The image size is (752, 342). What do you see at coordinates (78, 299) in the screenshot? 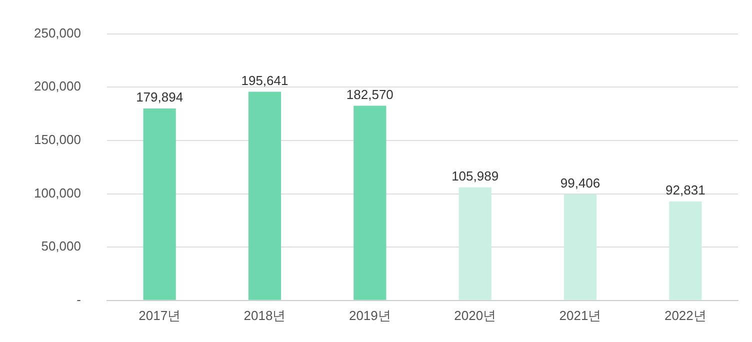
I see `y-tick-label: -` at bounding box center [78, 299].